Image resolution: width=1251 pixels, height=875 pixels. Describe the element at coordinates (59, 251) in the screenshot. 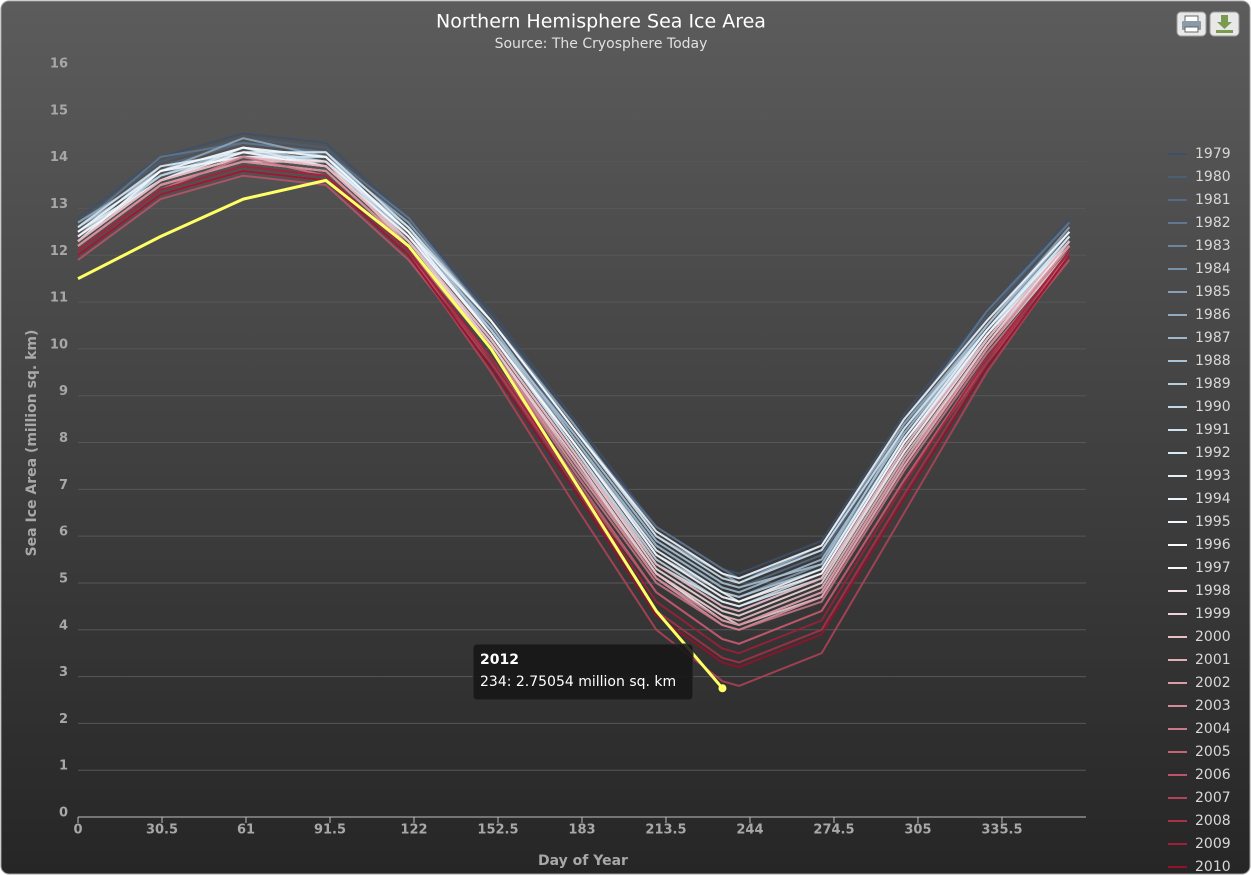

I see `y-tick-label: 12` at that location.